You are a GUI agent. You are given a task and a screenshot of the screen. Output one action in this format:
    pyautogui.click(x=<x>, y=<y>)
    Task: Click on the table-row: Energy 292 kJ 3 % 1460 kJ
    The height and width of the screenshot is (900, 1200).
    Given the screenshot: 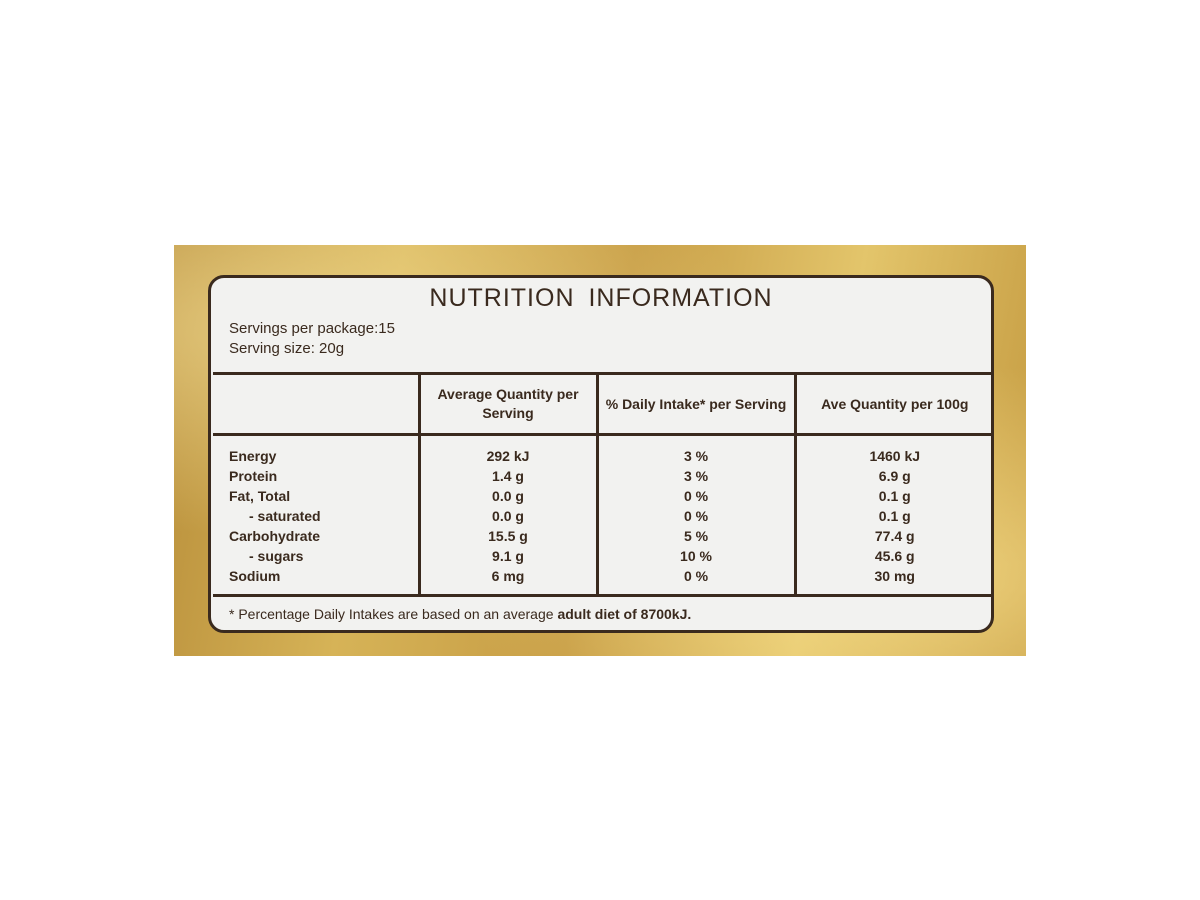 What is the action you would take?
    pyautogui.click(x=602, y=450)
    